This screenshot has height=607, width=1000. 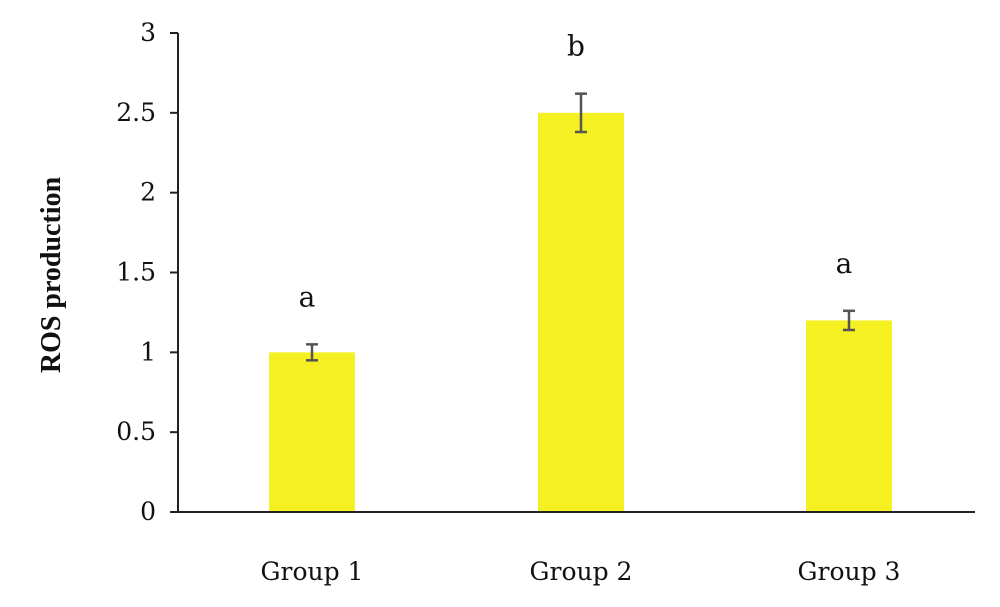 I want to click on x-axis: Group 1 Group 2 Group 3, so click(x=581, y=571).